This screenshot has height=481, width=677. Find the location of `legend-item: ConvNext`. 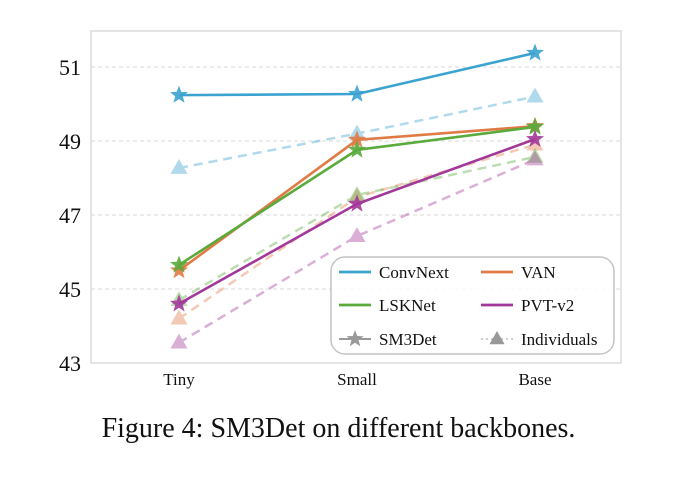

legend-item: ConvNext is located at coordinates (394, 272).